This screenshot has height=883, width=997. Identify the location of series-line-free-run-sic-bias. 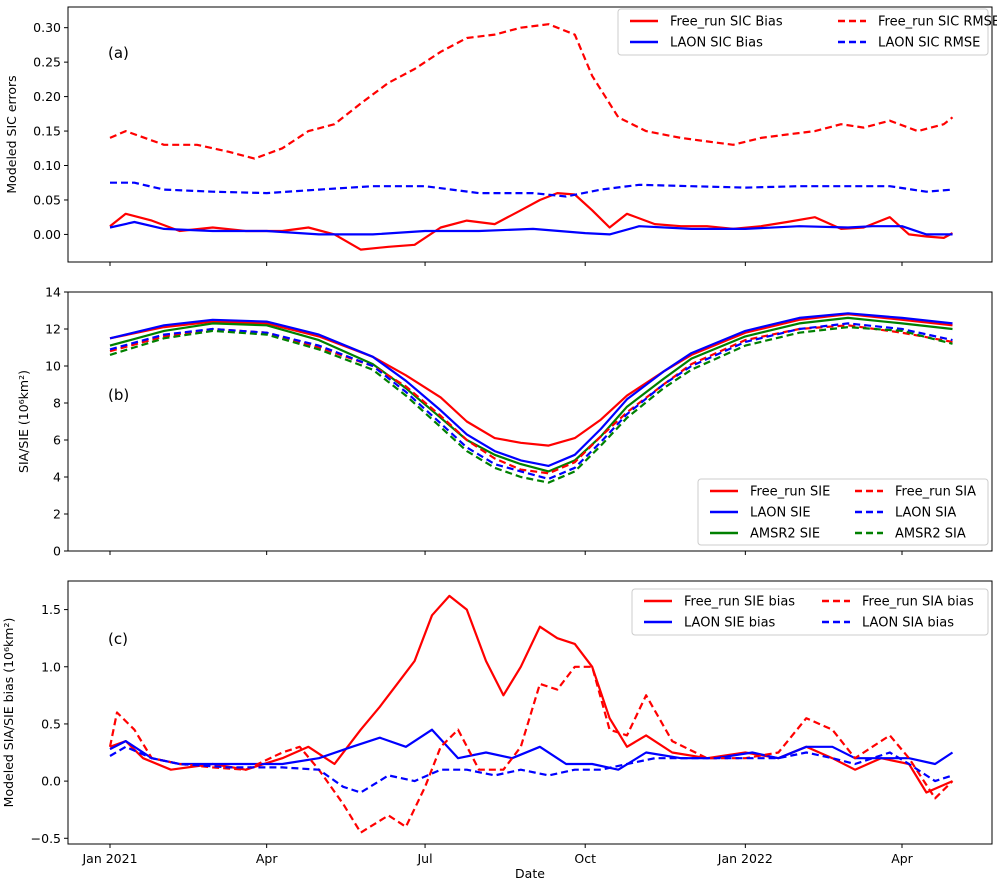
(531, 221).